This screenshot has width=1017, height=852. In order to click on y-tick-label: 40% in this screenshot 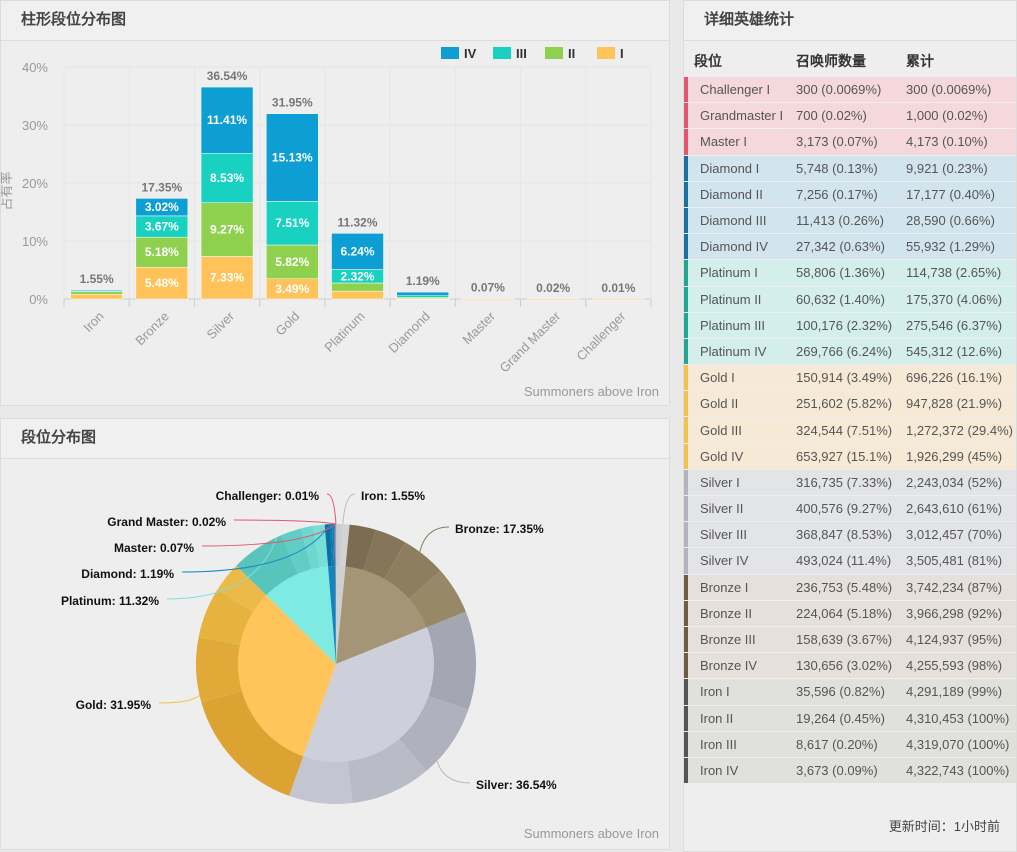, I will do `click(35, 67)`.